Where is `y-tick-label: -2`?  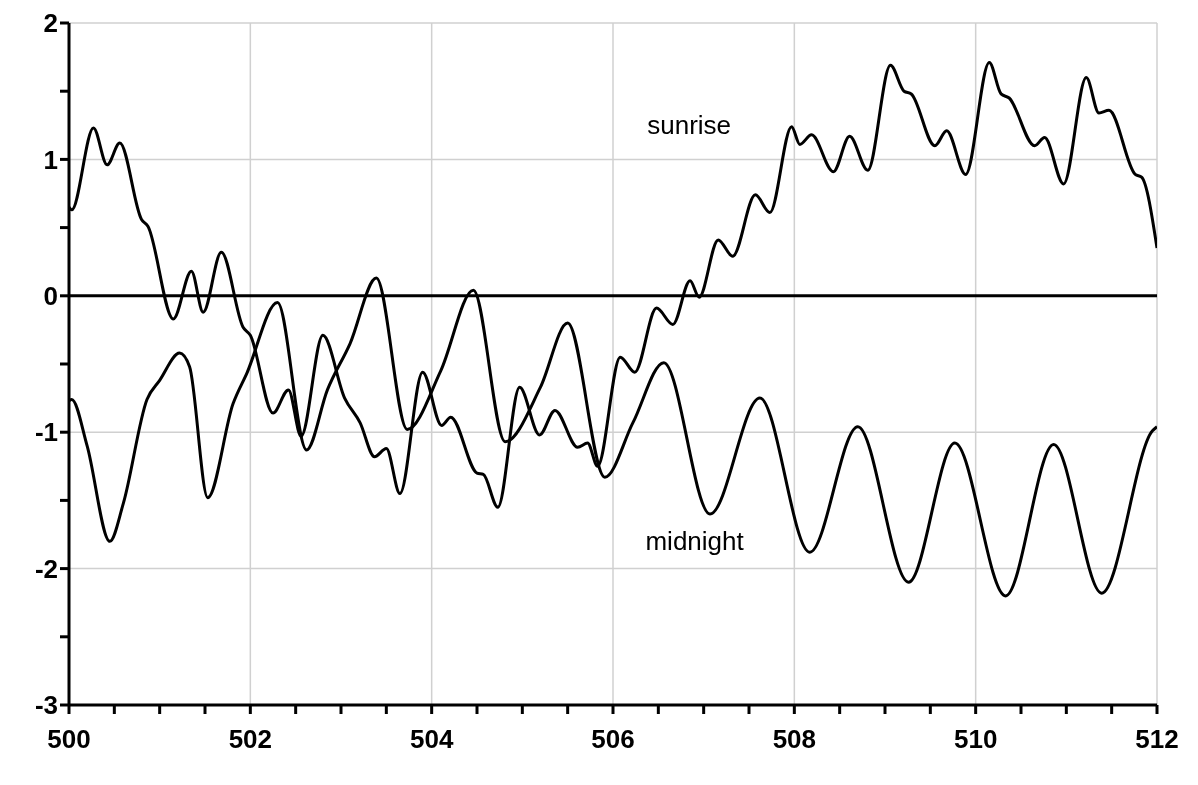
y-tick-label: -2 is located at coordinates (46, 568).